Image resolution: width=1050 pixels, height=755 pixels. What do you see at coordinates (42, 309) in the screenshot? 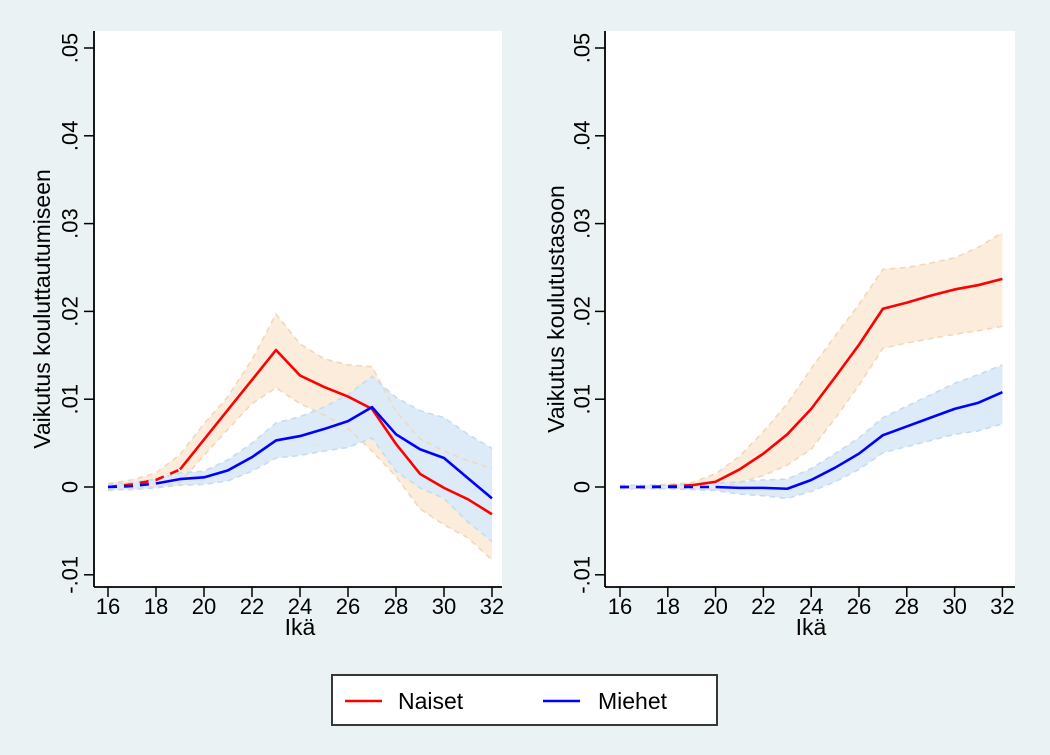
I see `y-axis-title-left: Vaikutus kouluttautumiseen` at bounding box center [42, 309].